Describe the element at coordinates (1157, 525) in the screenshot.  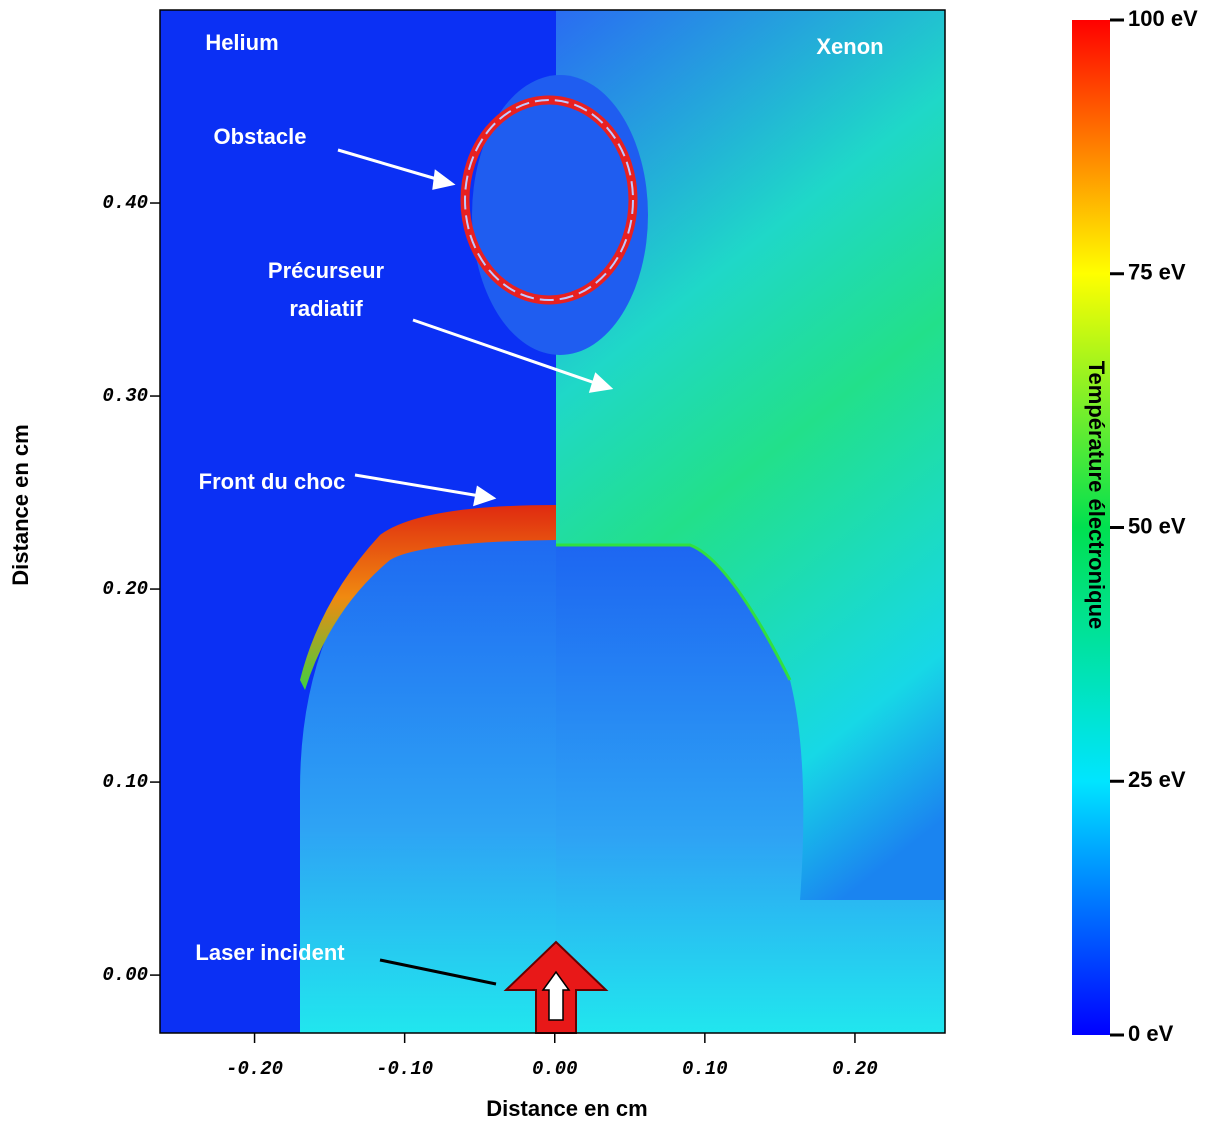
I see `colorbar-tick-label: 50 eV` at that location.